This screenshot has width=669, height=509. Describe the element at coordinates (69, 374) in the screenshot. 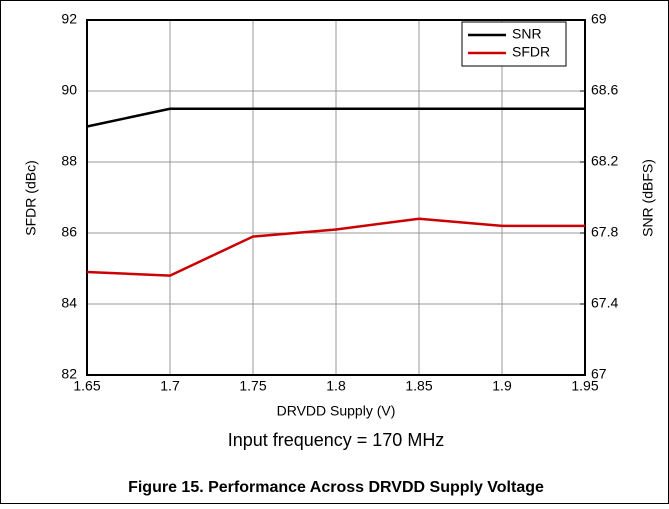

I see `y-tick-label: 82` at that location.